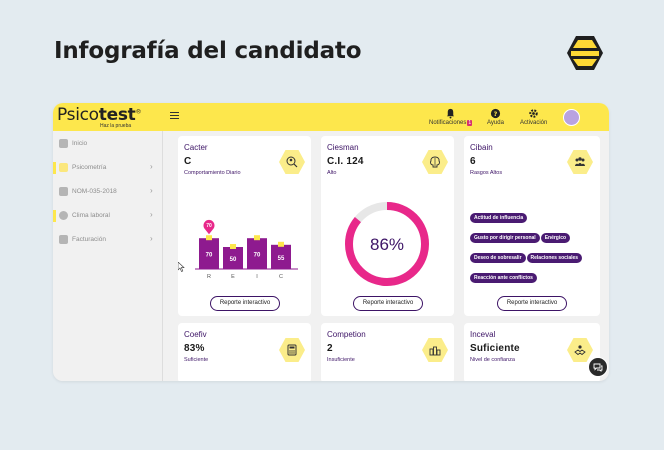  I want to click on bar-category-label: C, so click(281, 277).